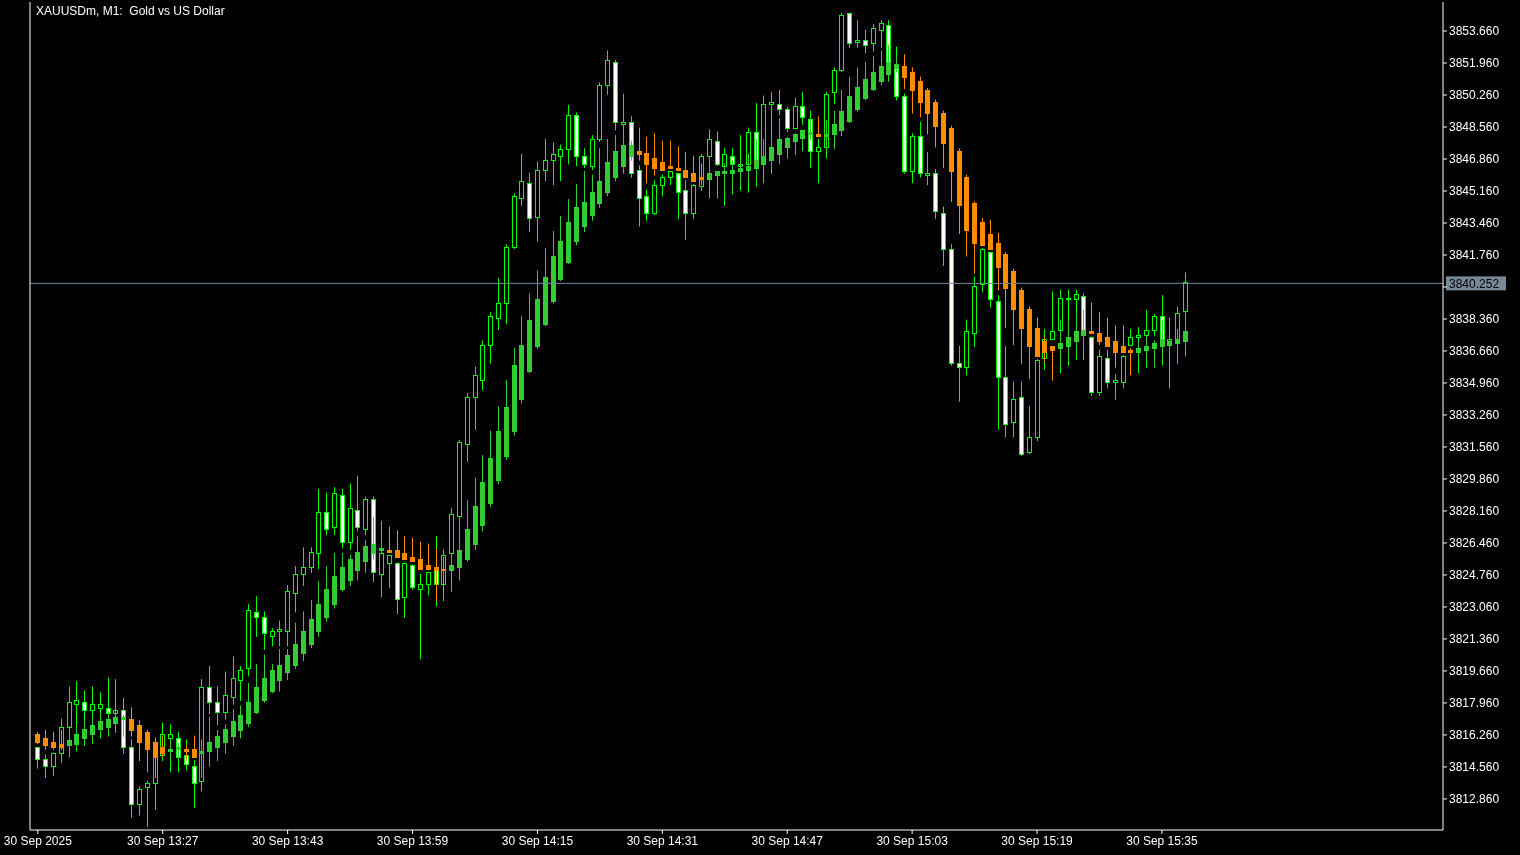 The image size is (1520, 855). Describe the element at coordinates (1474, 671) in the screenshot. I see `y-tick-label: 3819.660` at that location.